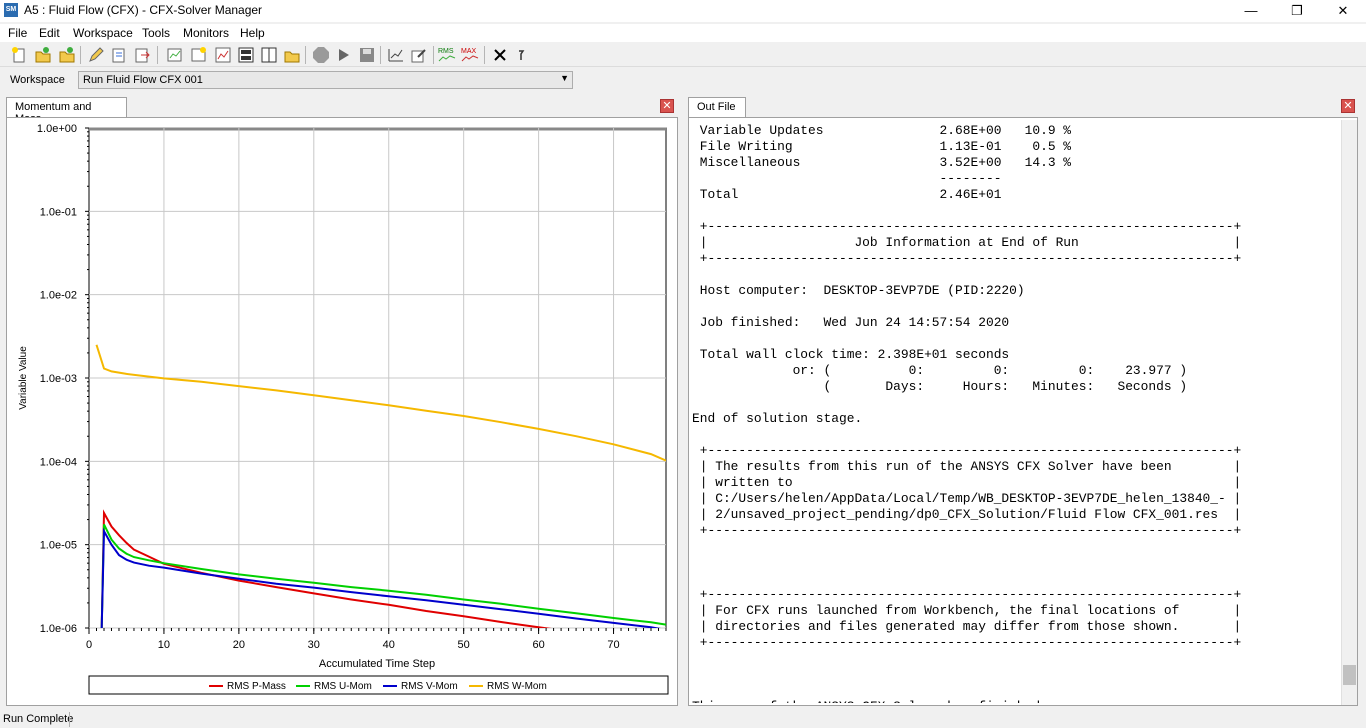 The width and height of the screenshot is (1366, 728). What do you see at coordinates (521, 55) in the screenshot?
I see `arrow-icon` at bounding box center [521, 55].